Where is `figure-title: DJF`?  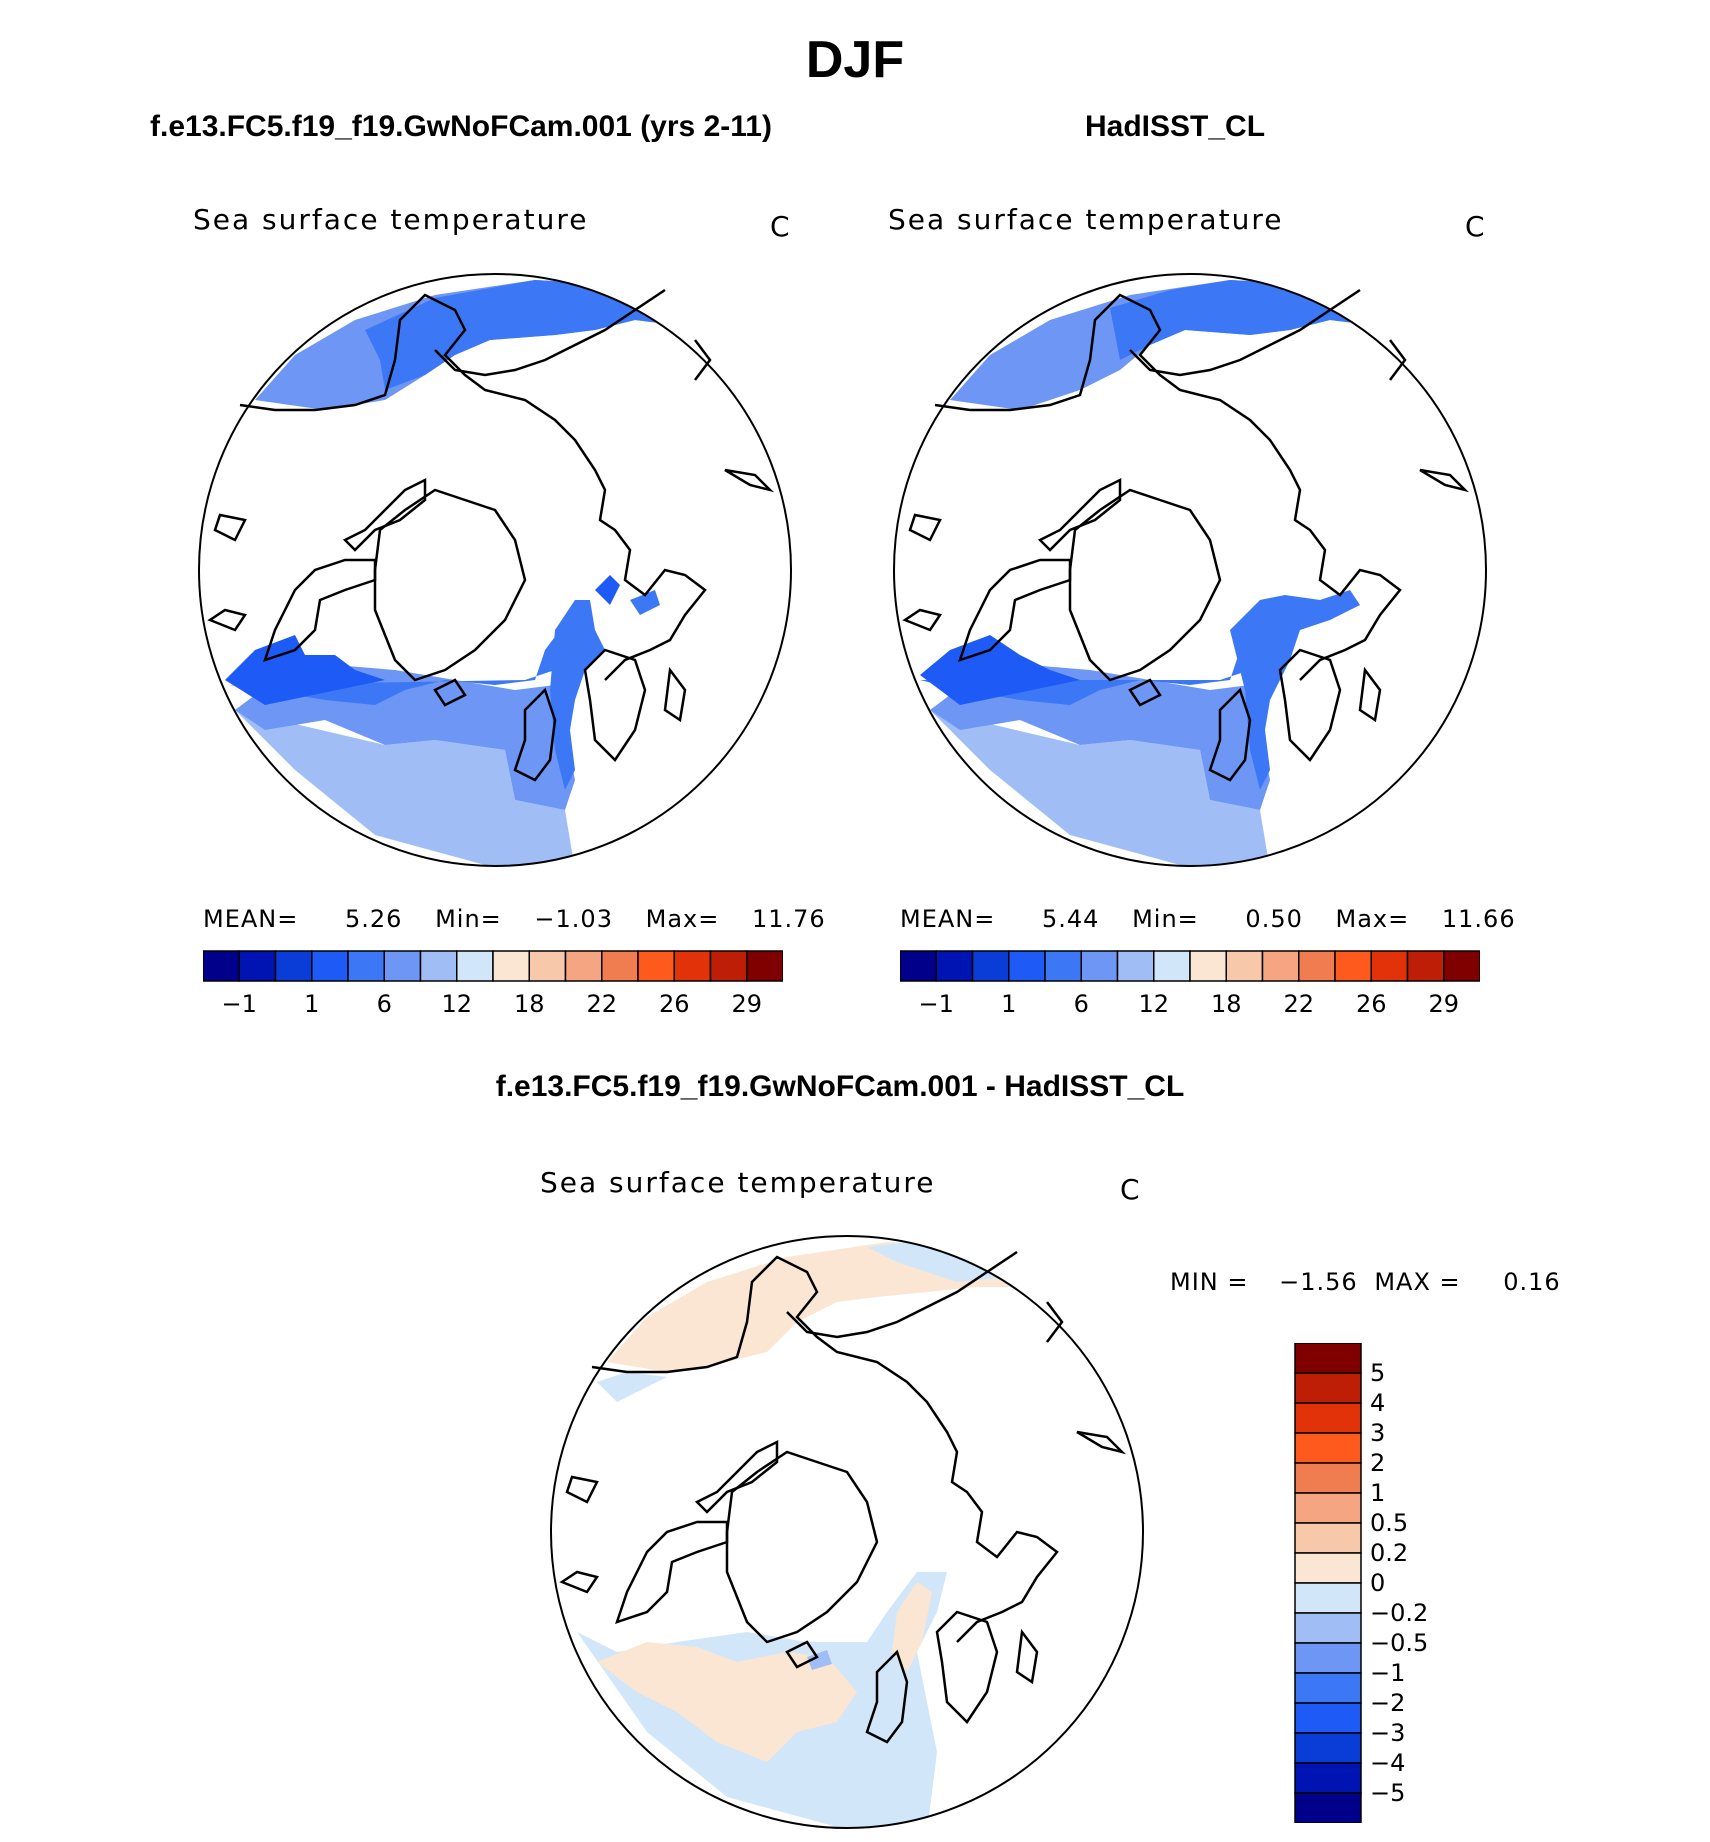
figure-title: DJF is located at coordinates (855, 60).